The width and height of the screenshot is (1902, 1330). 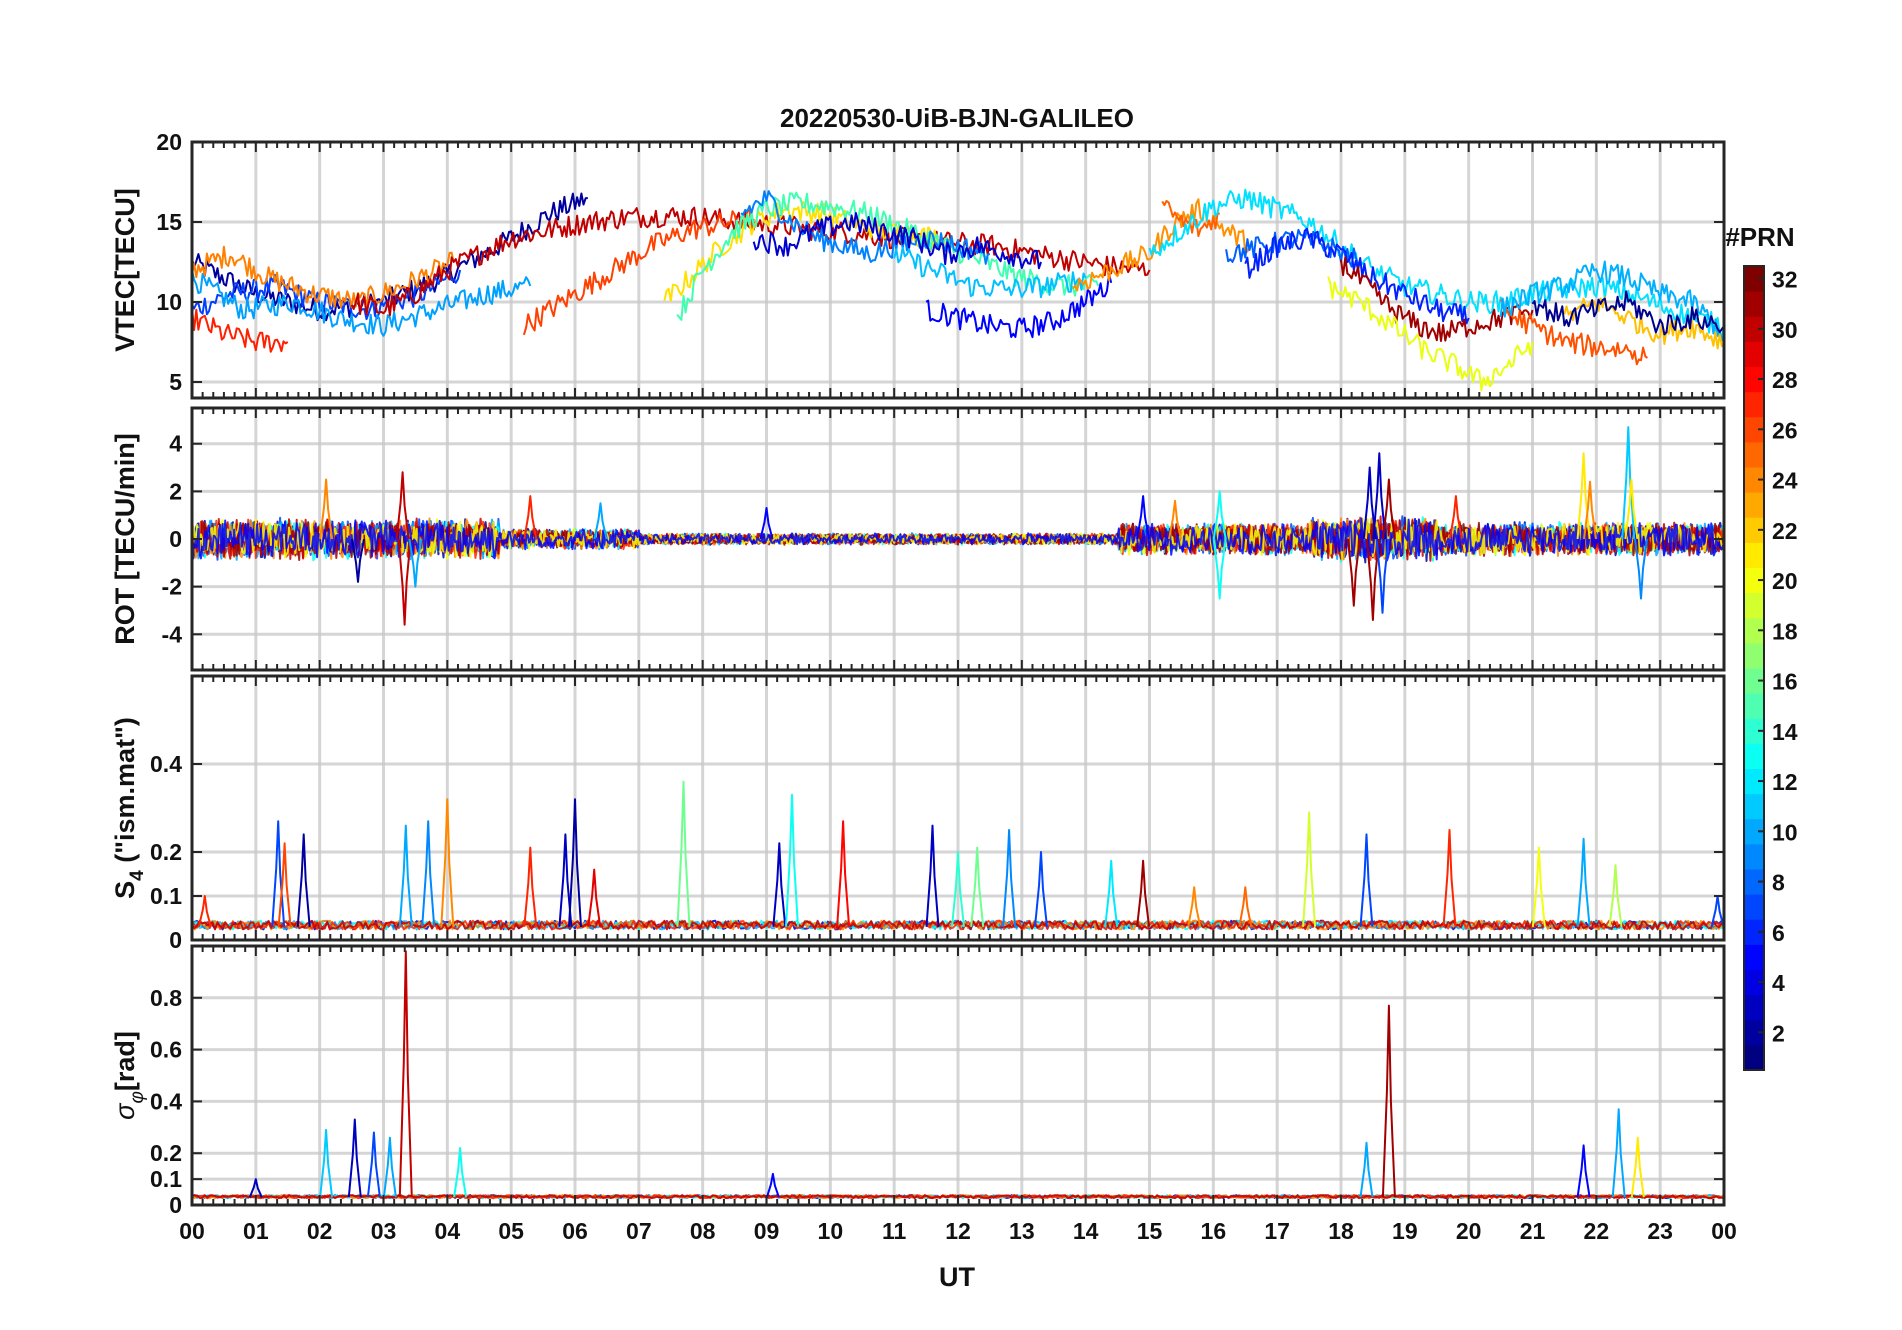 I want to click on x-tick-label: 01, so click(x=256, y=1231).